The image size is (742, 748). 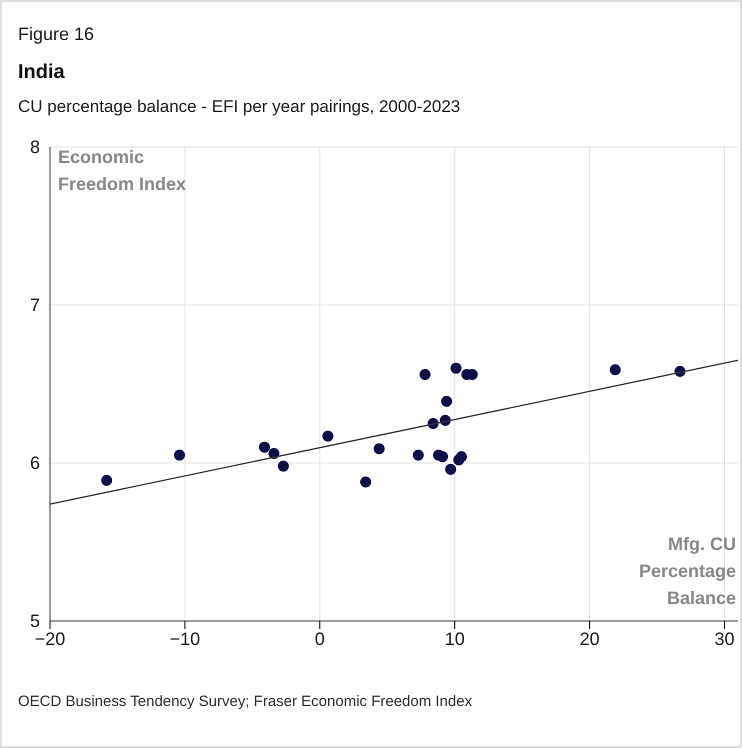 What do you see at coordinates (454, 638) in the screenshot?
I see `x-tick-label: 10` at bounding box center [454, 638].